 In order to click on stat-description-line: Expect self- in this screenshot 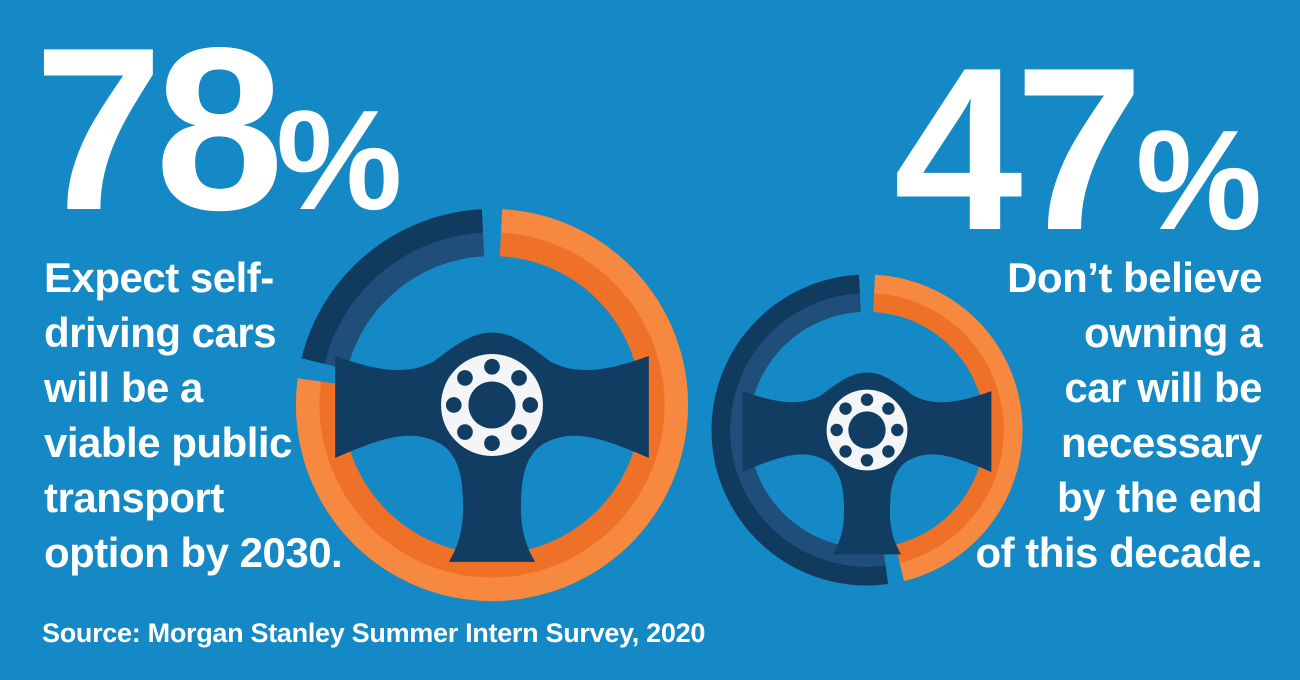, I will do `click(159, 277)`.